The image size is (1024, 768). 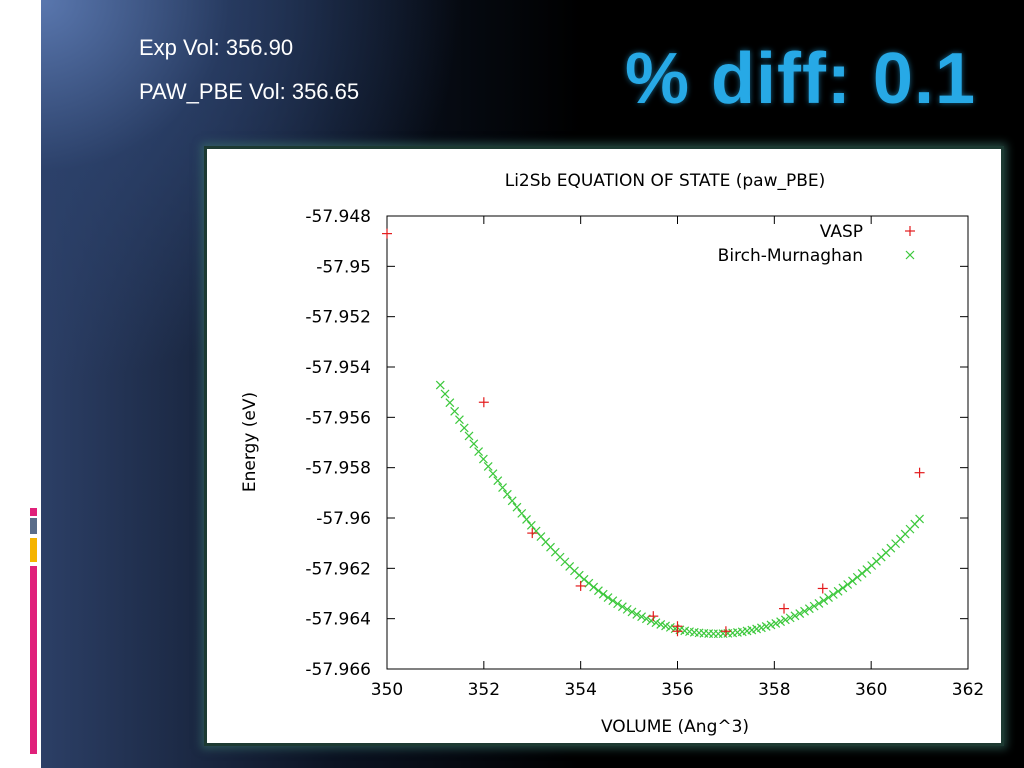 I want to click on x-tick-label: 358, so click(x=774, y=690).